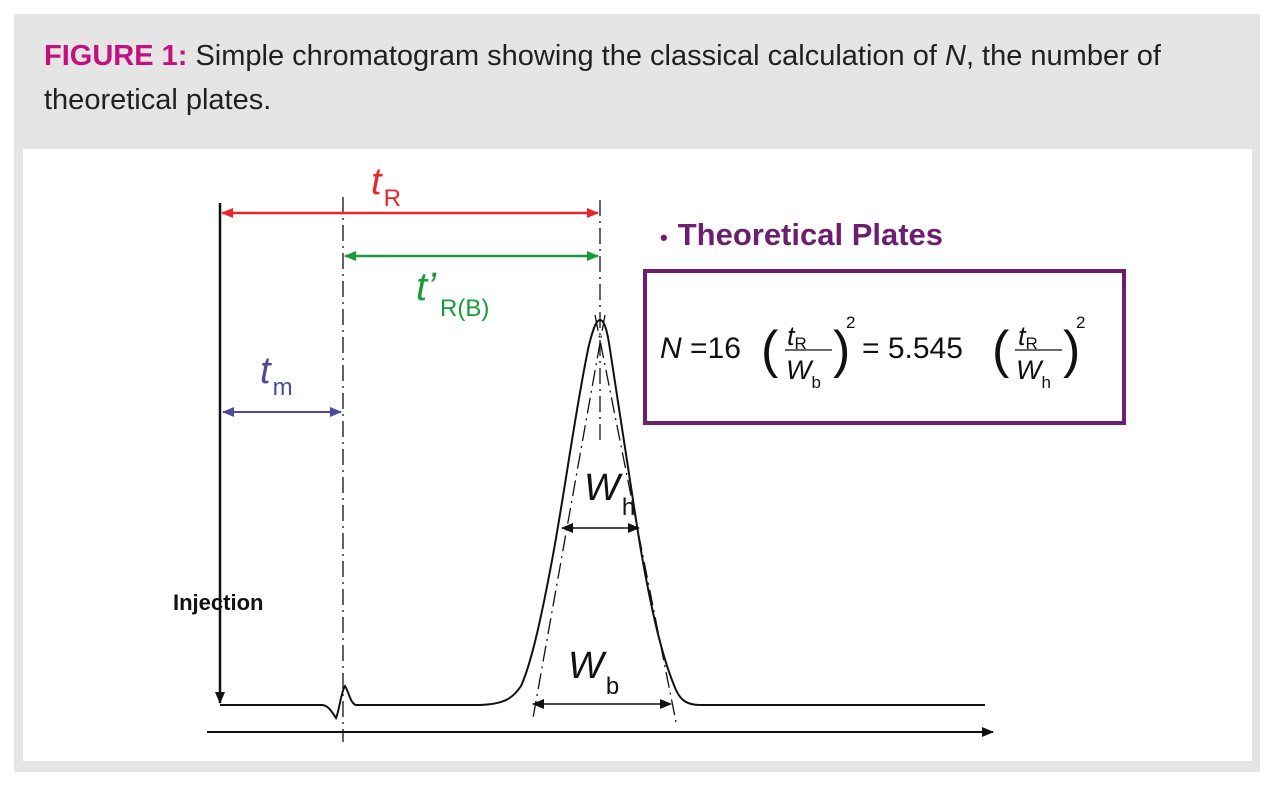 Image resolution: width=1272 pixels, height=786 pixels. Describe the element at coordinates (1080, 322) in the screenshot. I see `formula-exponent-2: 2` at that location.